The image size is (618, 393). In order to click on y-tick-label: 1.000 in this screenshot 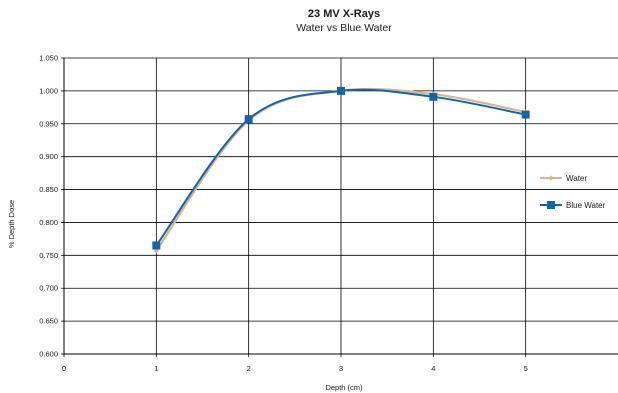, I will do `click(48, 90)`.